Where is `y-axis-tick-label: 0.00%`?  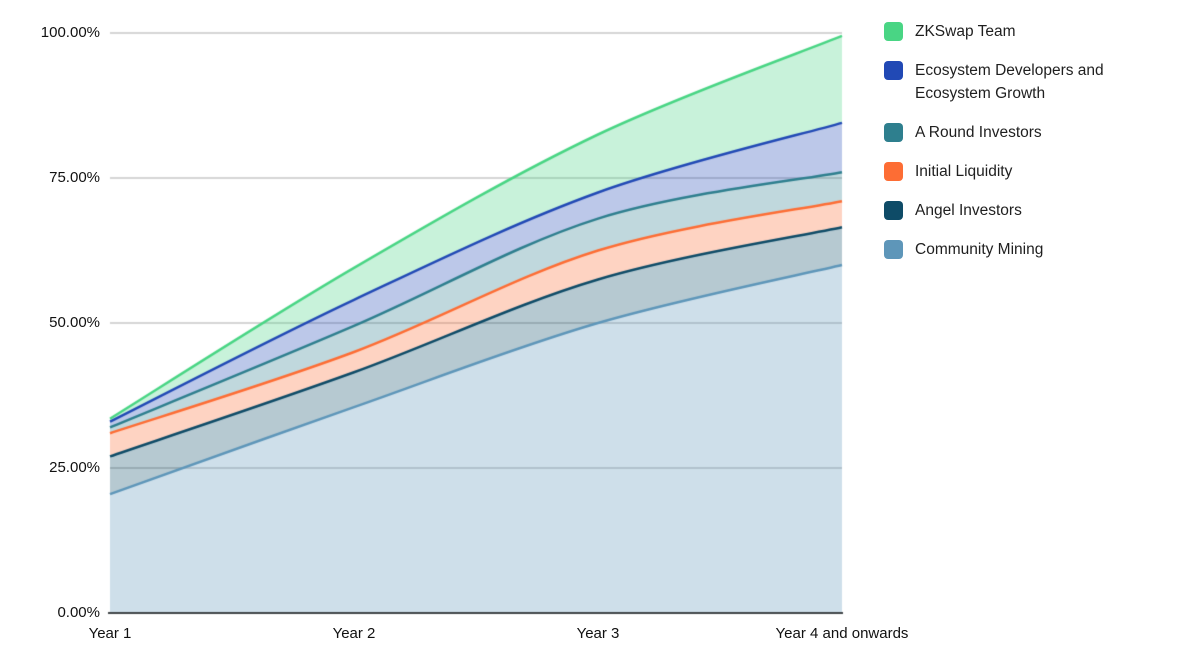
y-axis-tick-label: 0.00% is located at coordinates (78, 612).